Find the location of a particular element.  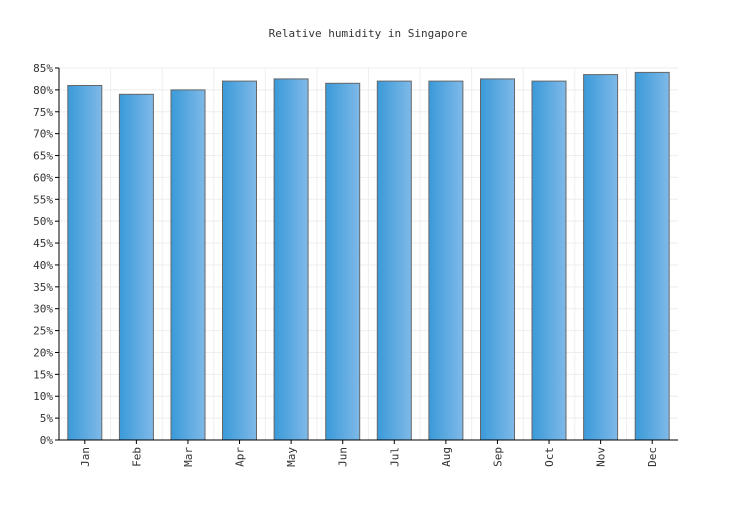

bar-apr is located at coordinates (239, 260).